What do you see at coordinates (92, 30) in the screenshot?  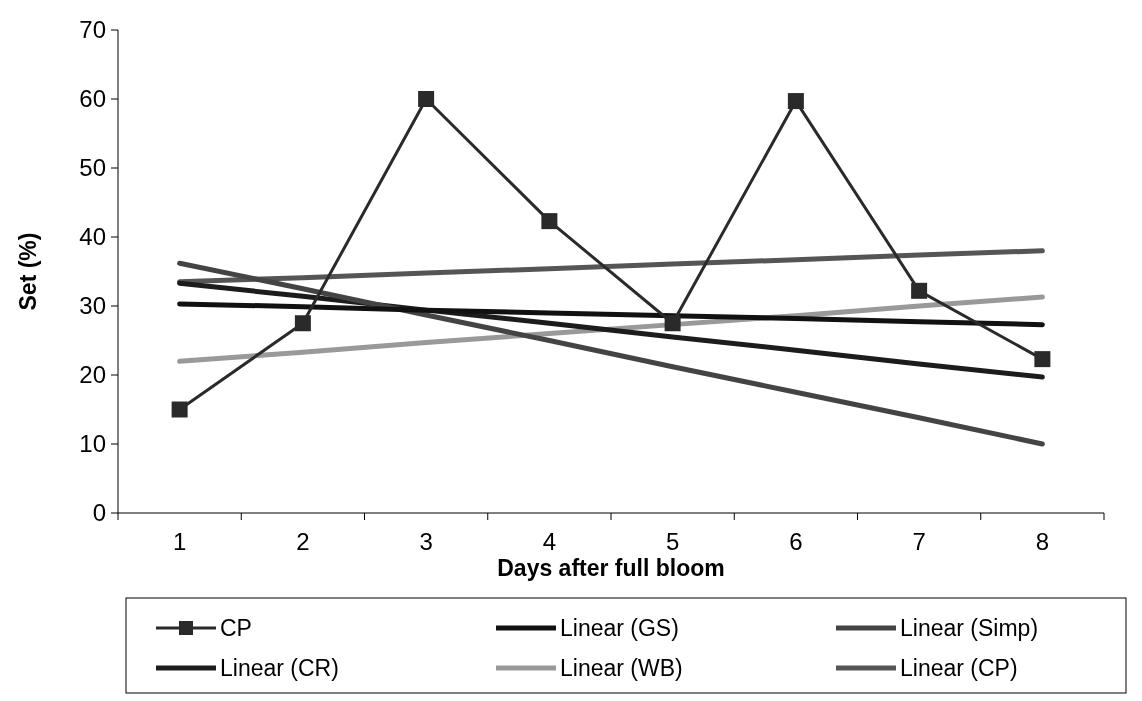 I see `y-tick-label: 70` at bounding box center [92, 30].